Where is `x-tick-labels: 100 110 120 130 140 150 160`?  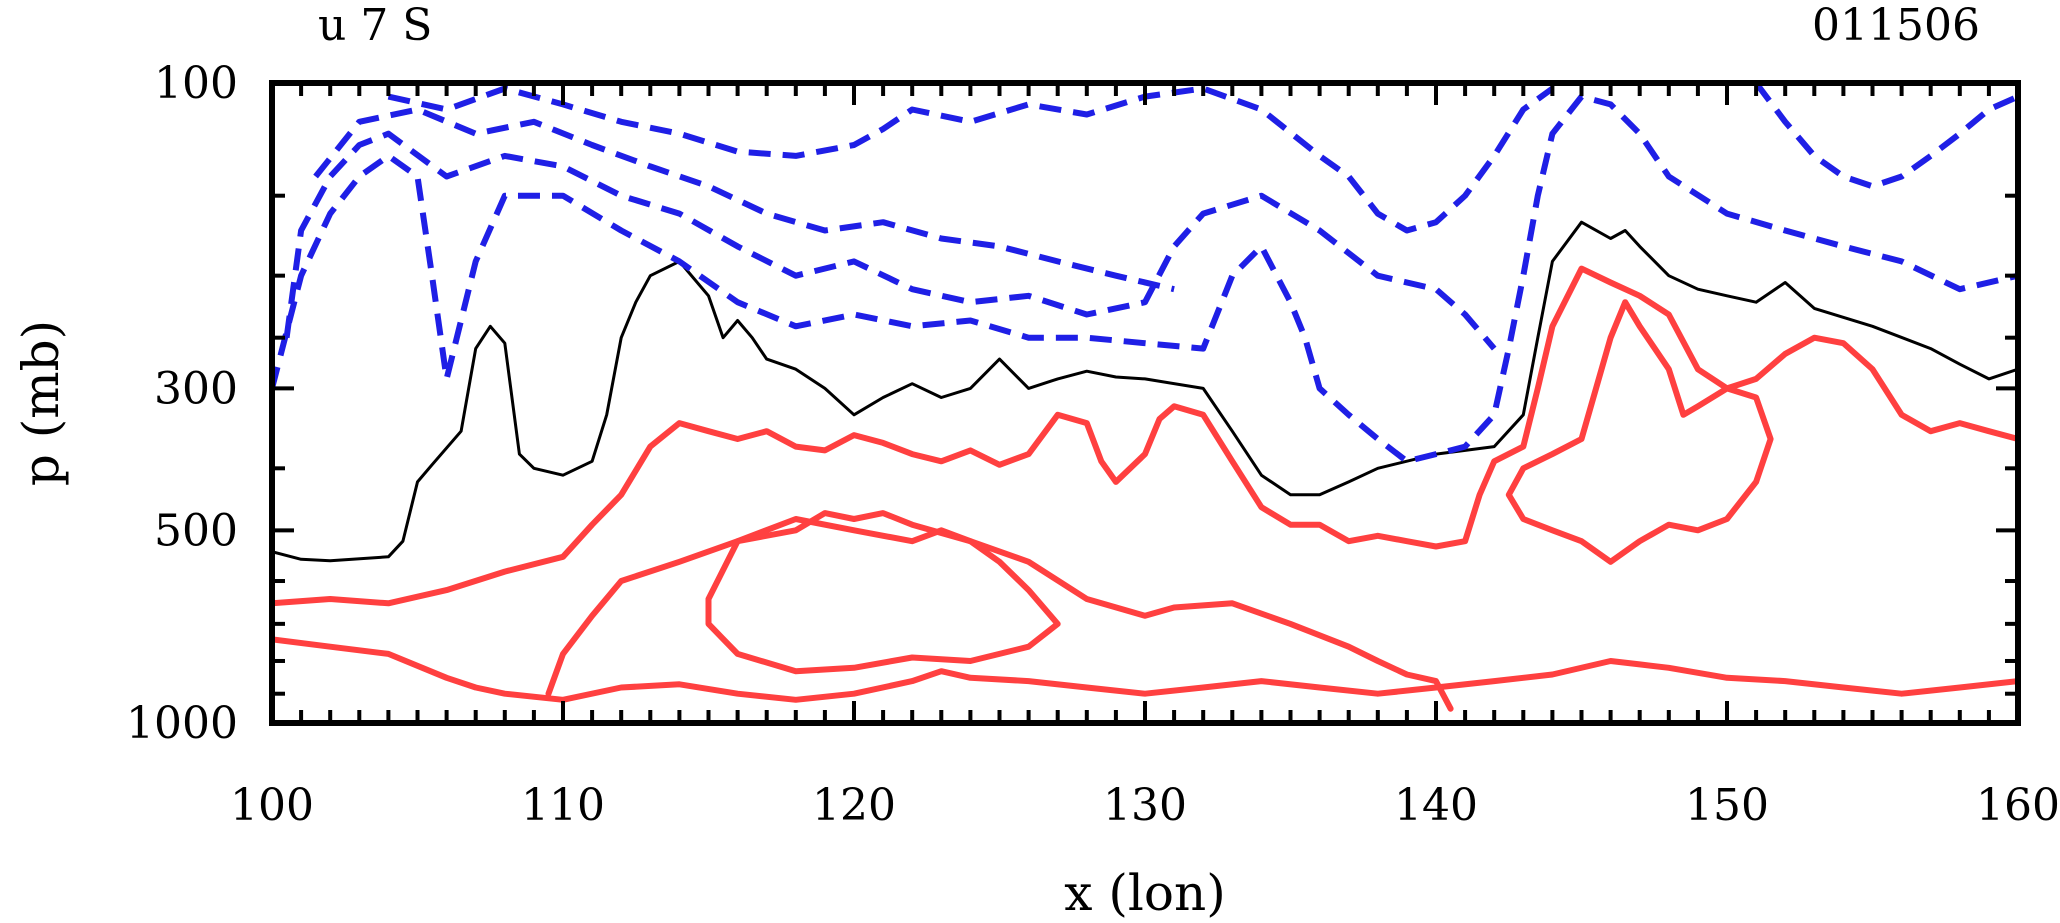
x-tick-labels: 100 110 120 130 140 150 160 is located at coordinates (1145, 805).